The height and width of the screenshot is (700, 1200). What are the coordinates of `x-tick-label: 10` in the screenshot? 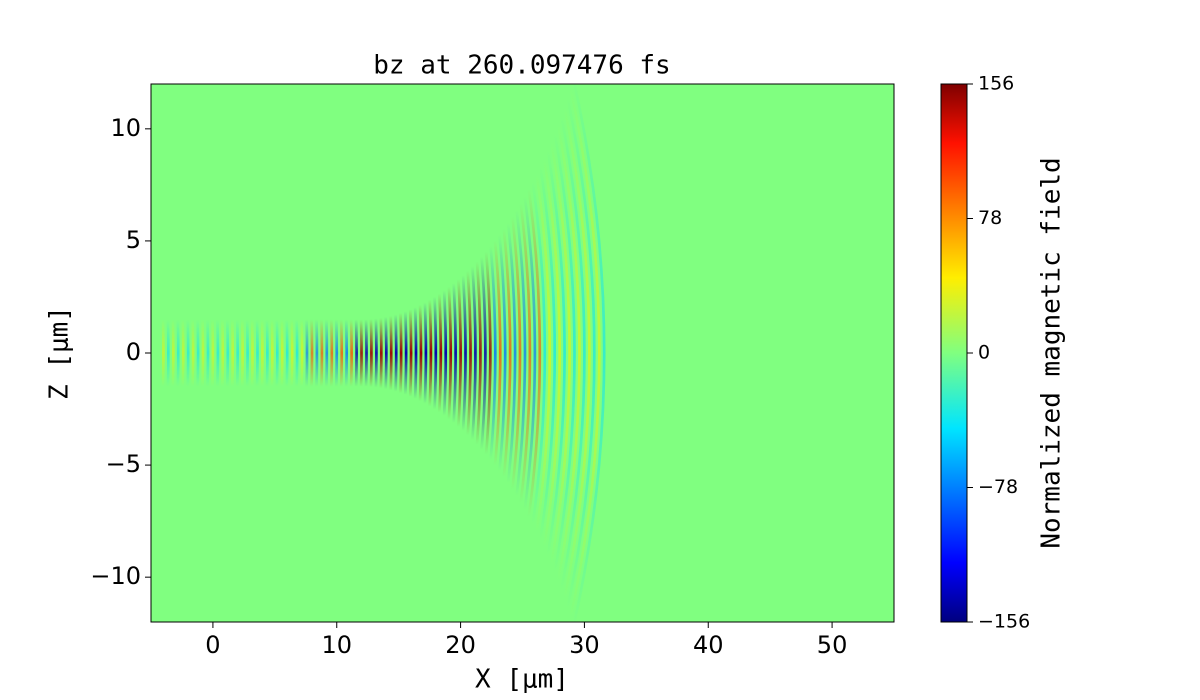 It's located at (336, 645).